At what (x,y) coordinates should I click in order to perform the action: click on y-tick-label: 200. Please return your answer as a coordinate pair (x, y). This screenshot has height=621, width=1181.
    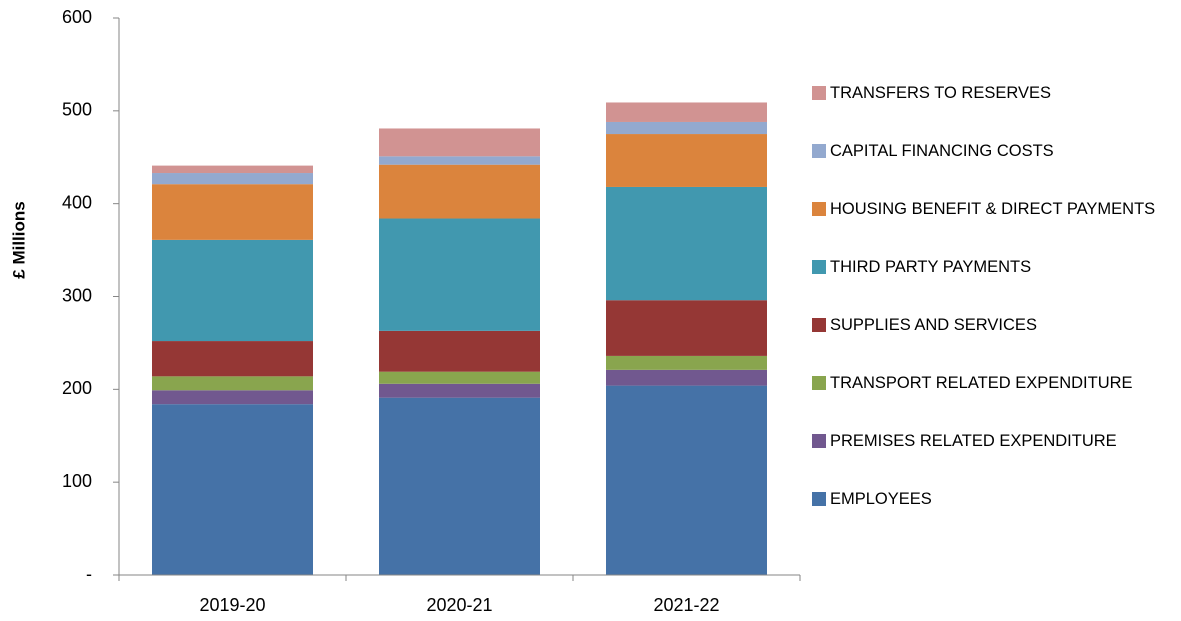
    Looking at the image, I should click on (77, 388).